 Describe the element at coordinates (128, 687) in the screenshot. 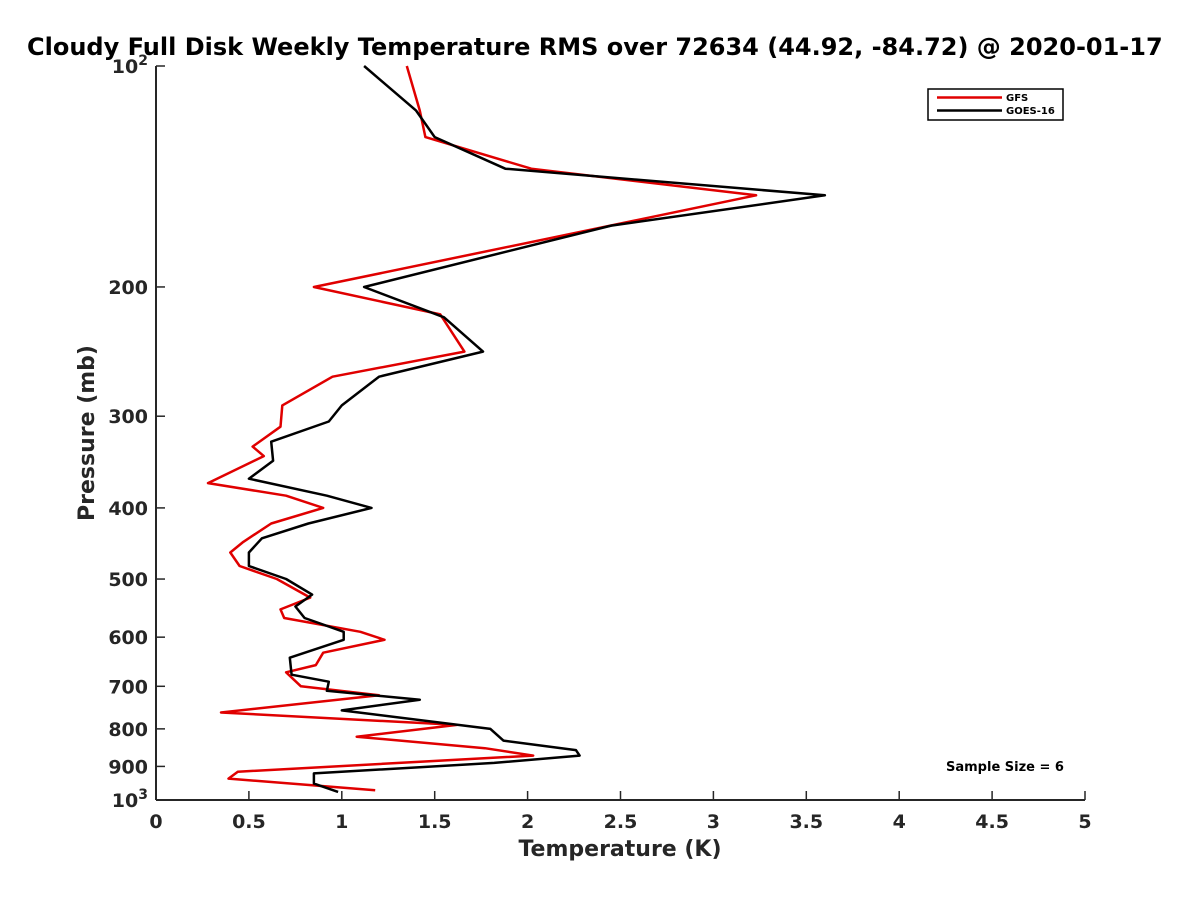

I see `y-tick-label: 700` at that location.